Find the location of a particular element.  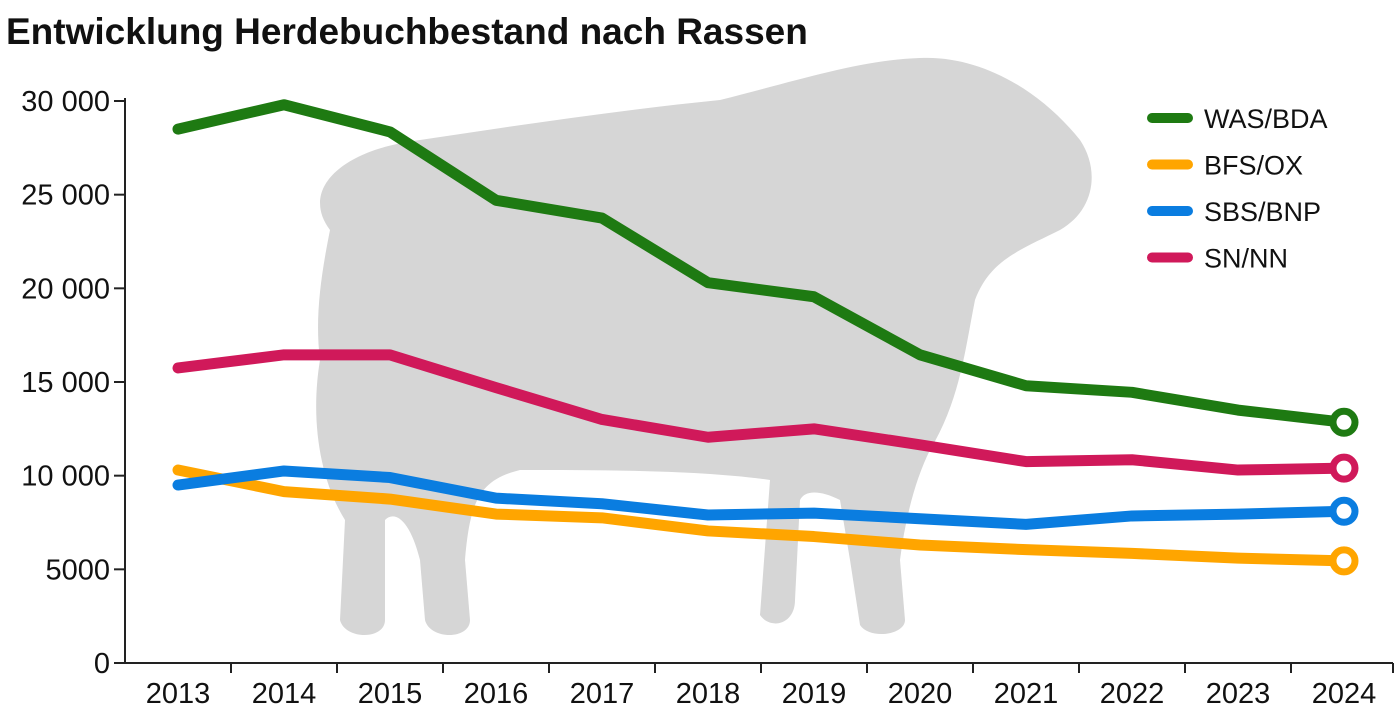

chart-title: Entwicklung Herdebuchbestand nach Rassen is located at coordinates (407, 31).